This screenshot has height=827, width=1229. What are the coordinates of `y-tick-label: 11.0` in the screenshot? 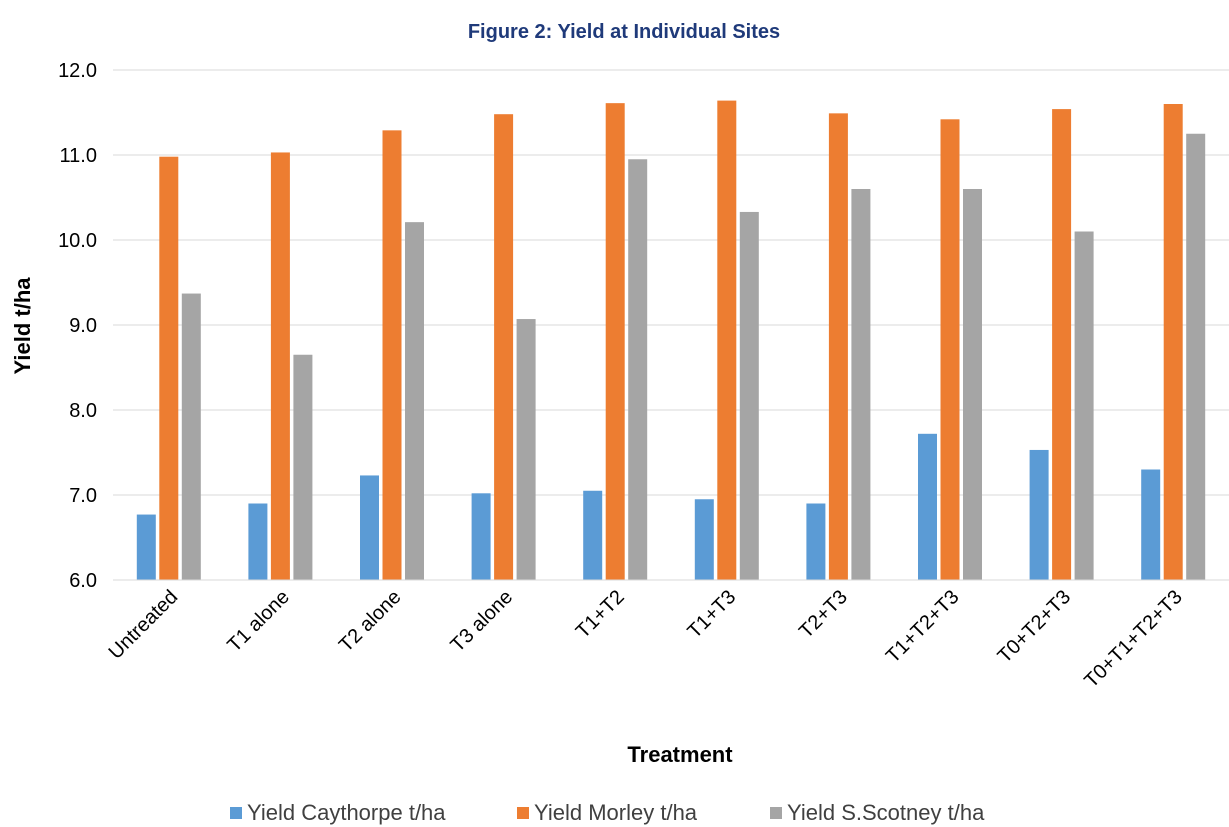 It's located at (78, 156).